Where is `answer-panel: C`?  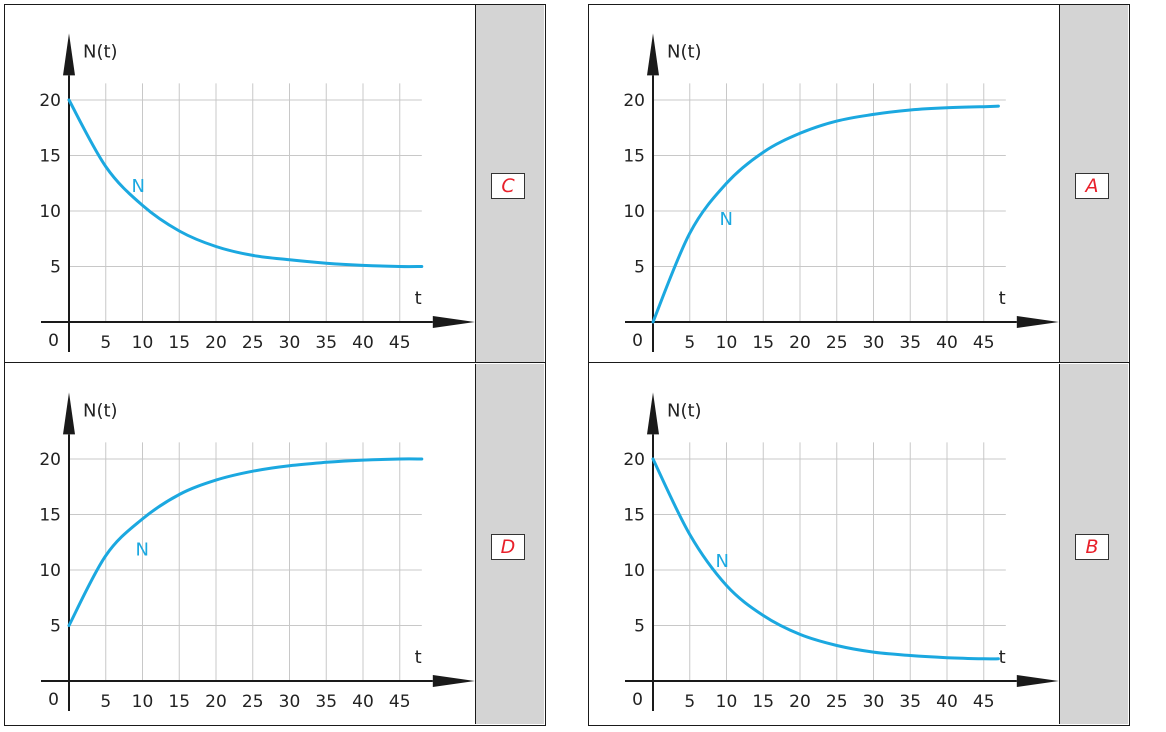
answer-panel: C is located at coordinates (509, 183).